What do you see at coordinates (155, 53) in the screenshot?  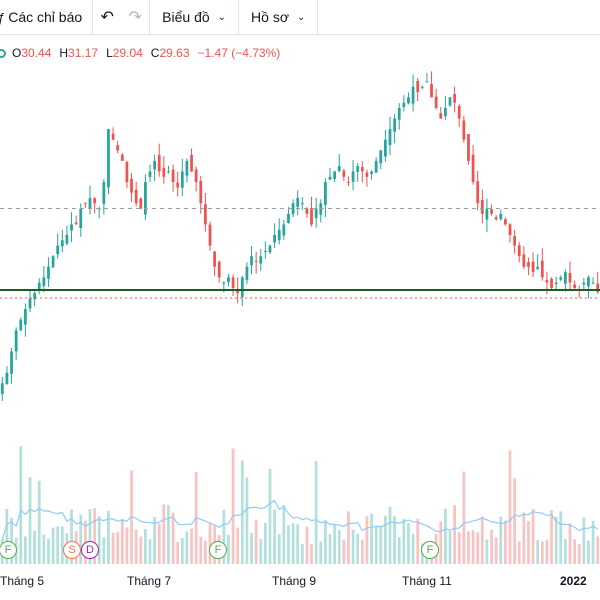 I see `close-label: C` at bounding box center [155, 53].